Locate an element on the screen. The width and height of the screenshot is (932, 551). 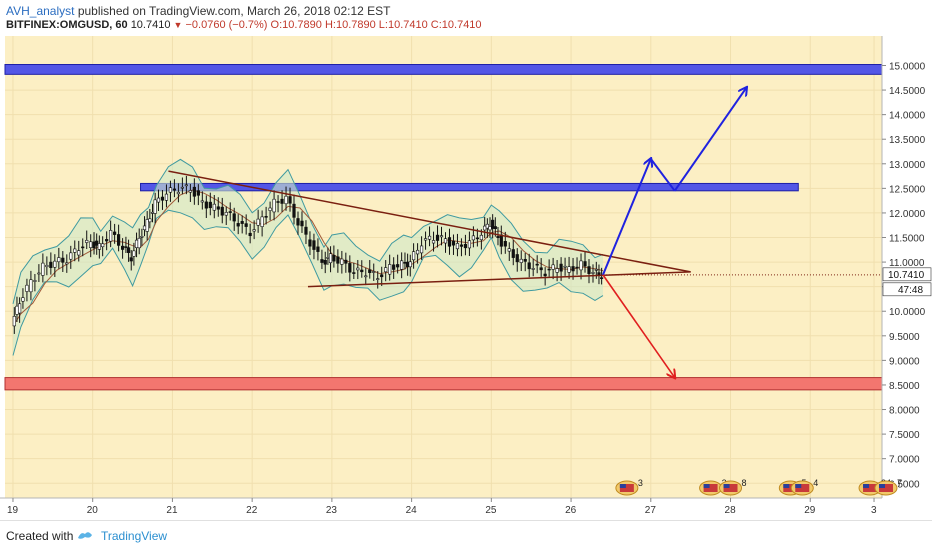
x-tick-label: 29 is located at coordinates (810, 510).